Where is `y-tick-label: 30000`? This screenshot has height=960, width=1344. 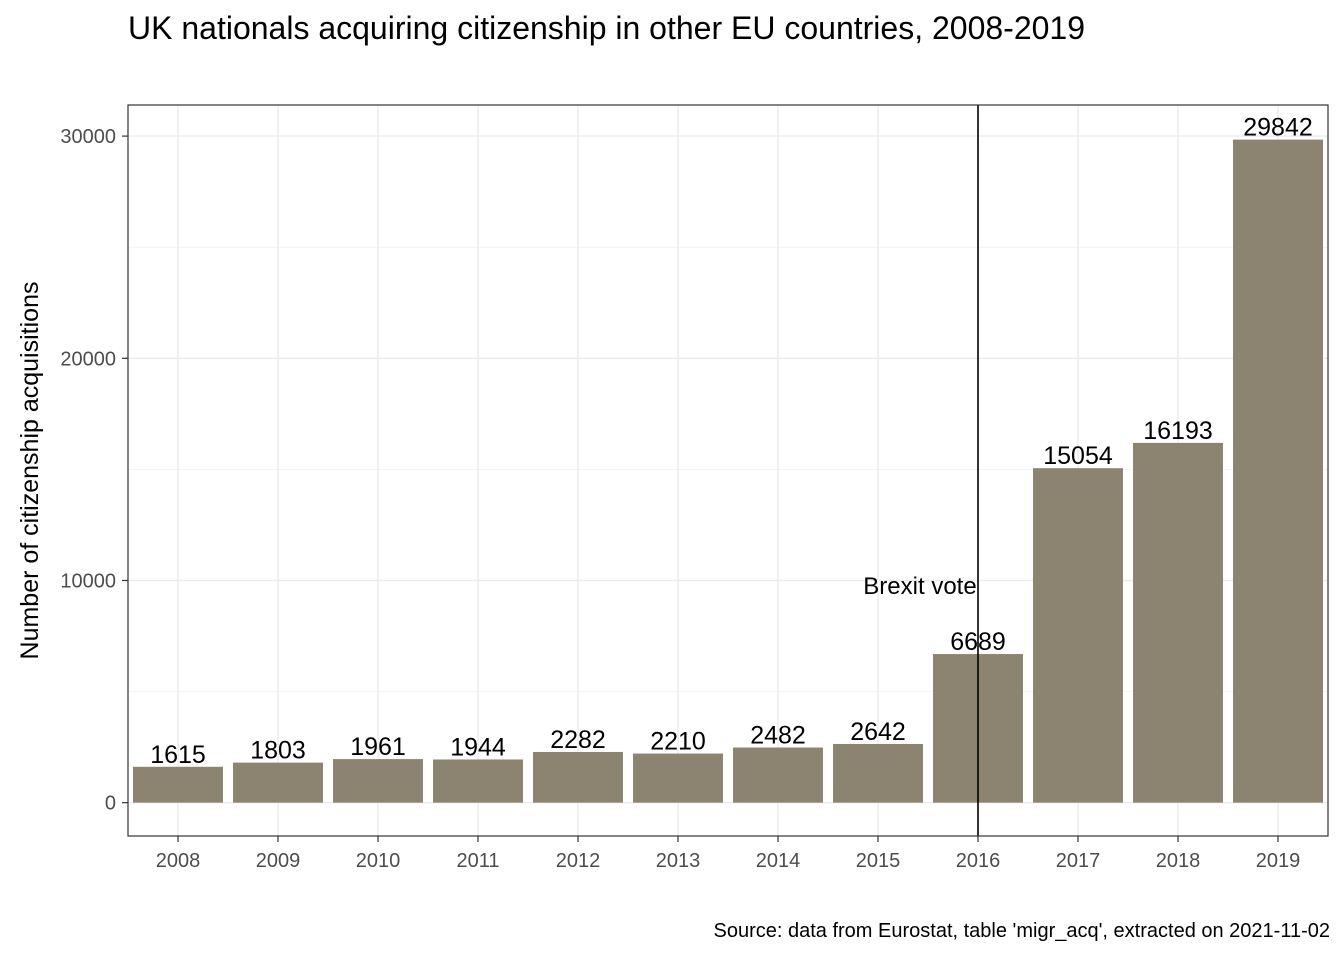
y-tick-label: 30000 is located at coordinates (88, 137).